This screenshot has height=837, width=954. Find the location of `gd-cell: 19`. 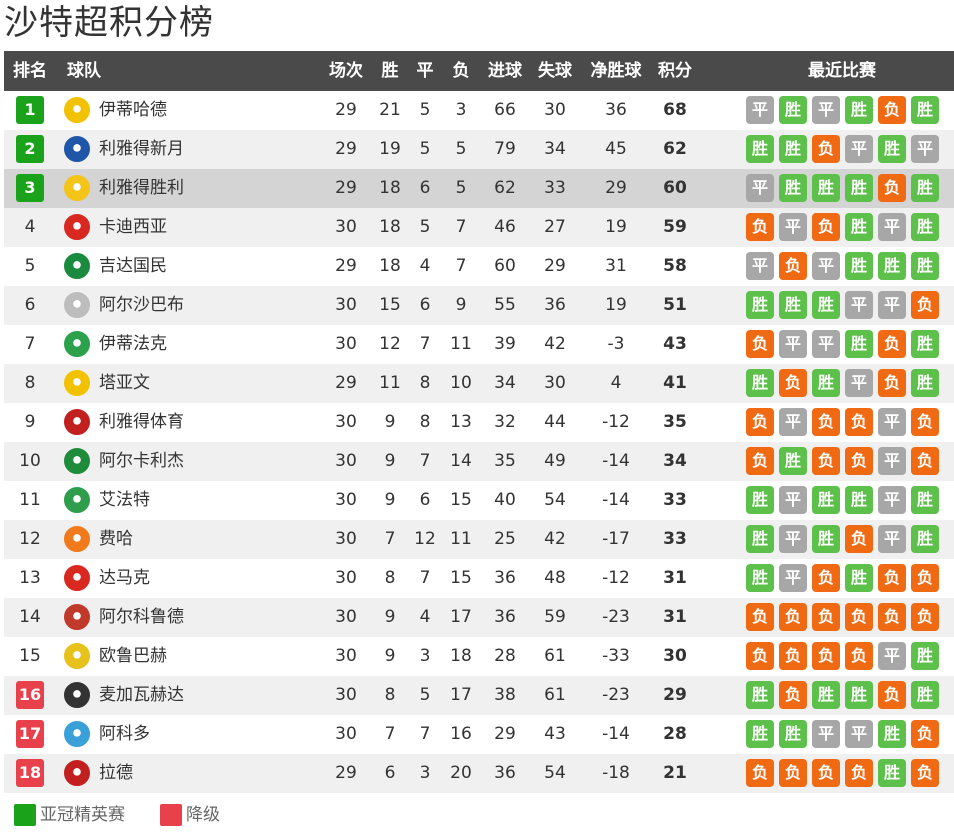

gd-cell: 19 is located at coordinates (616, 227).